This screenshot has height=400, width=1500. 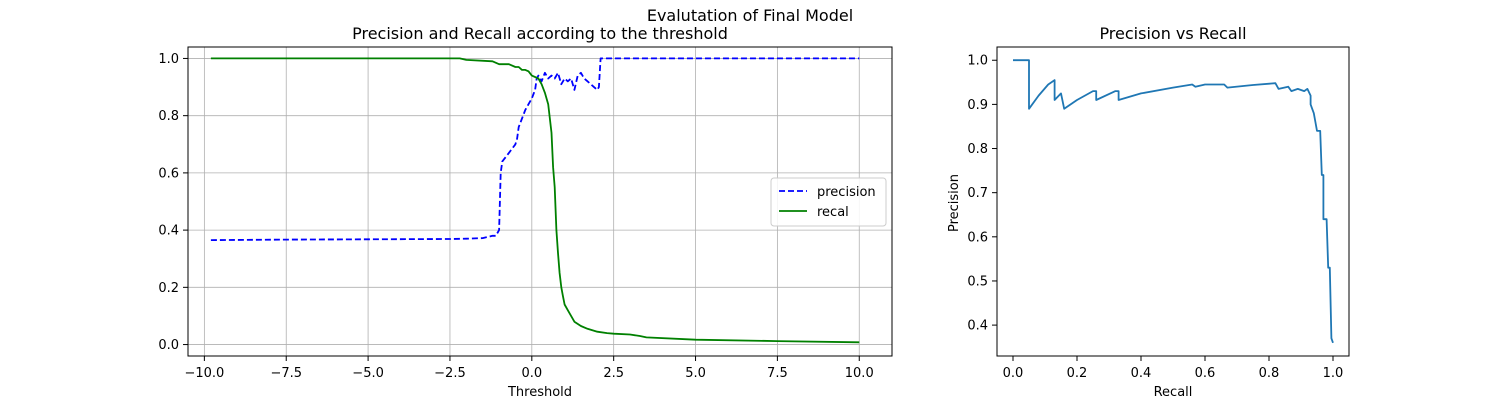 I want to click on chart1-xtick-label: −10.0, so click(x=204, y=373).